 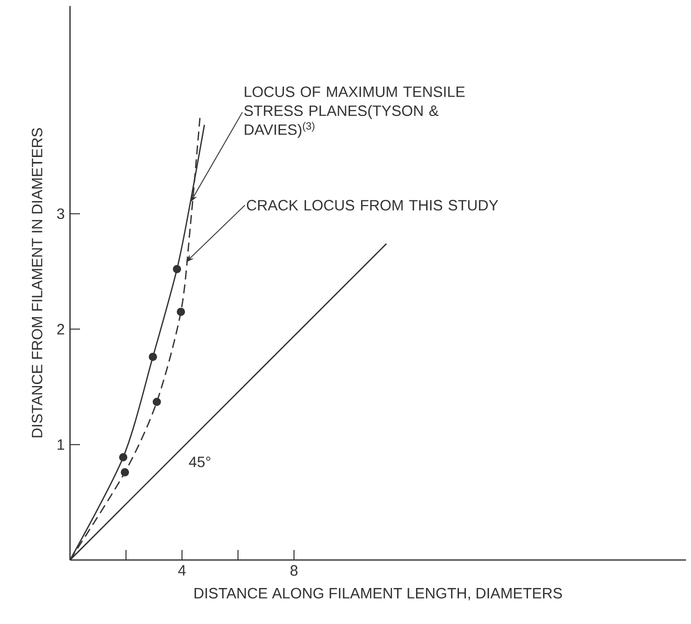 I want to click on annotation: CRACK LOCUS FROM THIS STUDY, so click(x=372, y=205).